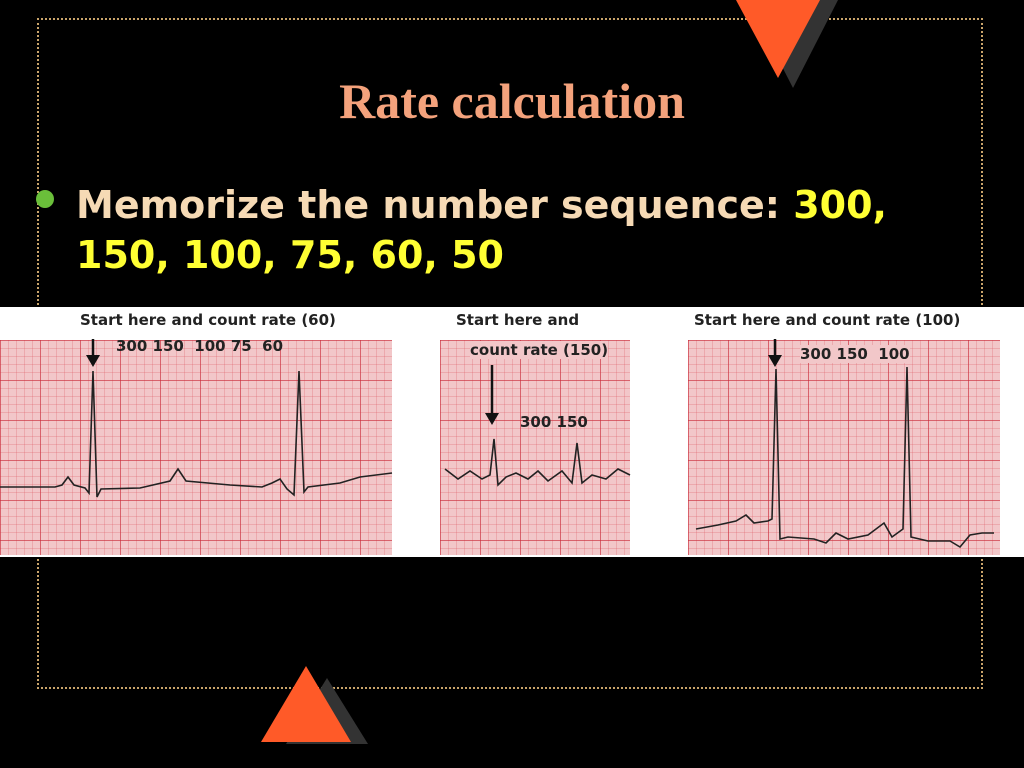  I want to click on top-triangle-decoration, so click(787, 44).